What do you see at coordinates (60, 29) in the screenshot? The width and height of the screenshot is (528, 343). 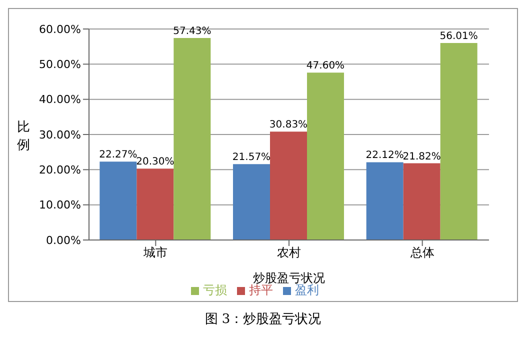 I see `y-tick-label: 60.00%` at bounding box center [60, 29].